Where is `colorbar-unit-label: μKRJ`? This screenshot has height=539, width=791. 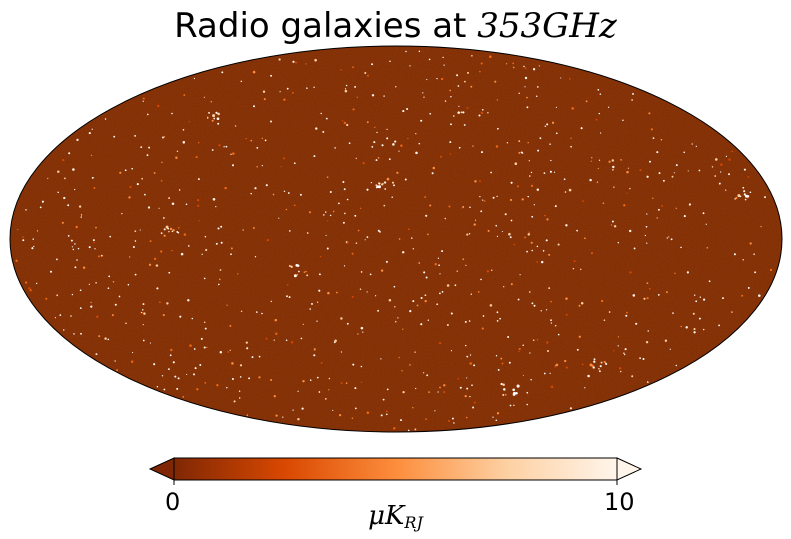 colorbar-unit-label: μKRJ is located at coordinates (395, 519).